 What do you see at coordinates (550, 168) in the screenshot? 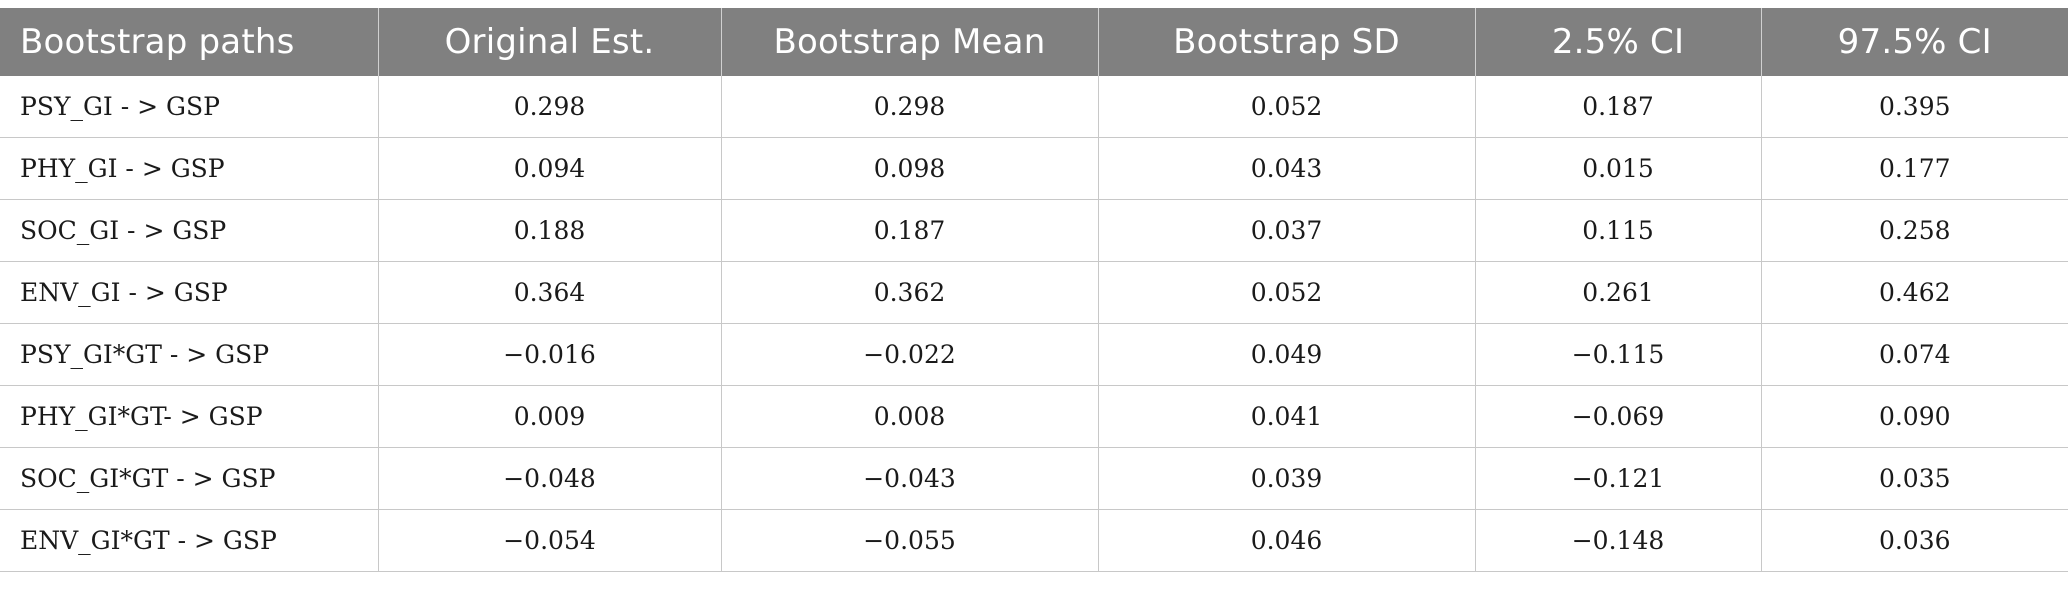
I see `original-est-cell: 0.094` at bounding box center [550, 168].